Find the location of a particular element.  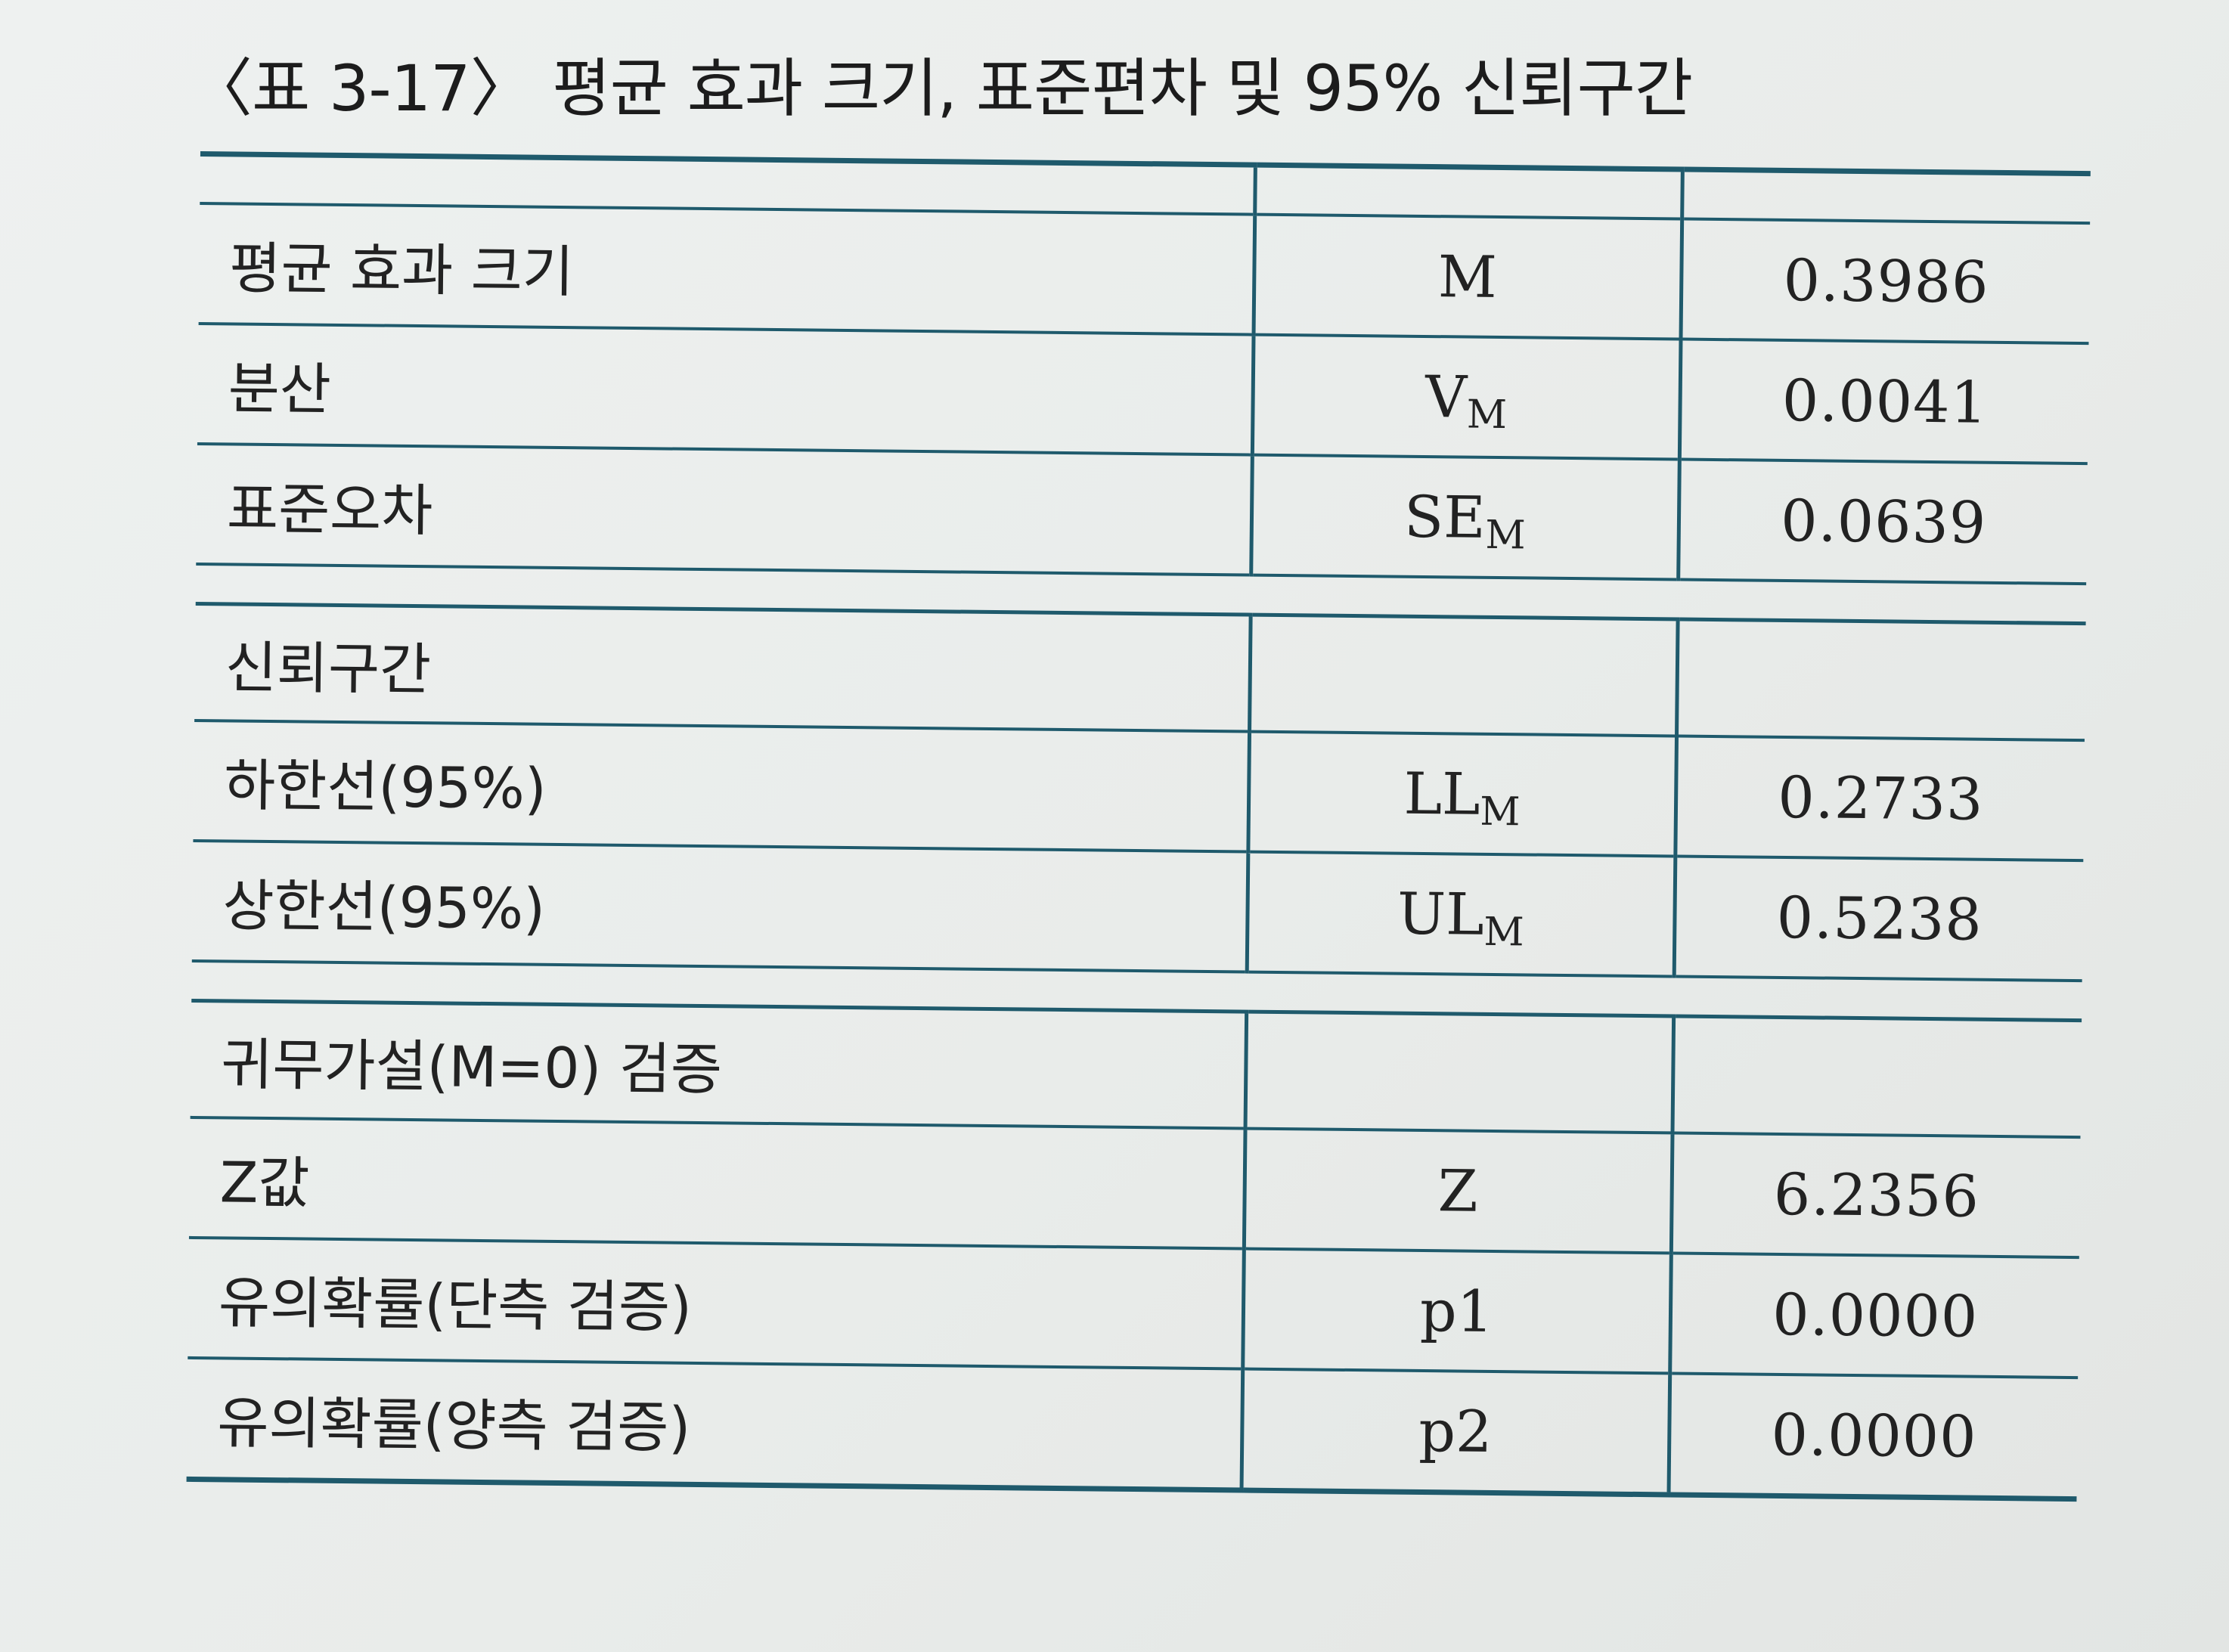

table-row-upper-limit: 상한선(95%) ULM 0.5238 is located at coordinates (1137, 911).